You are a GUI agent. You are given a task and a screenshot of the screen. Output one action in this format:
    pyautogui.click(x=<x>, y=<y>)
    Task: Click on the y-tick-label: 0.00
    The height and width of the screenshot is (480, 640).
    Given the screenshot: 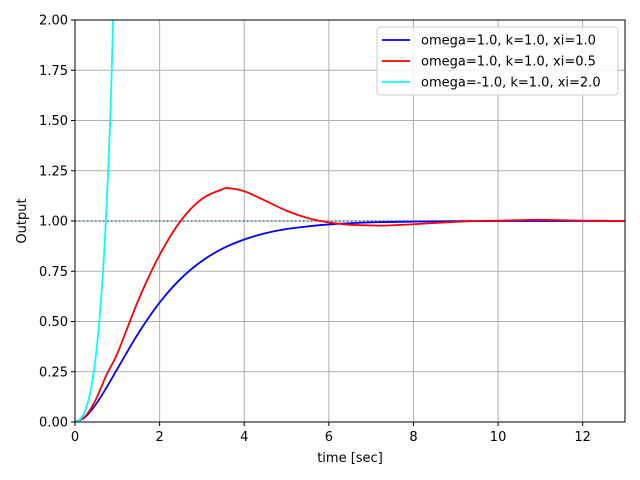 What is the action you would take?
    pyautogui.click(x=53, y=423)
    